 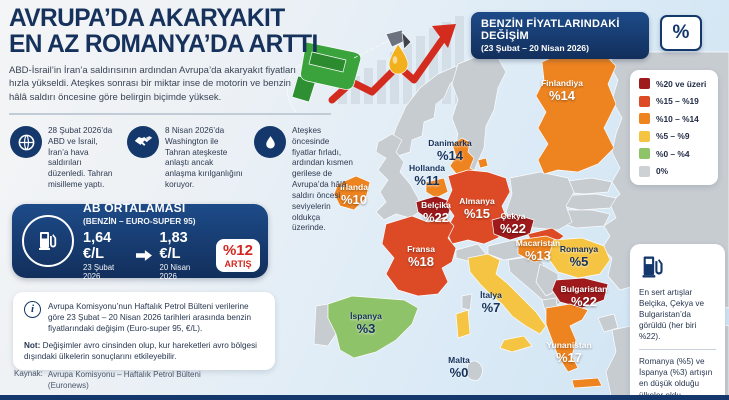 What do you see at coordinates (587, 383) in the screenshot?
I see `country-crete` at bounding box center [587, 383].